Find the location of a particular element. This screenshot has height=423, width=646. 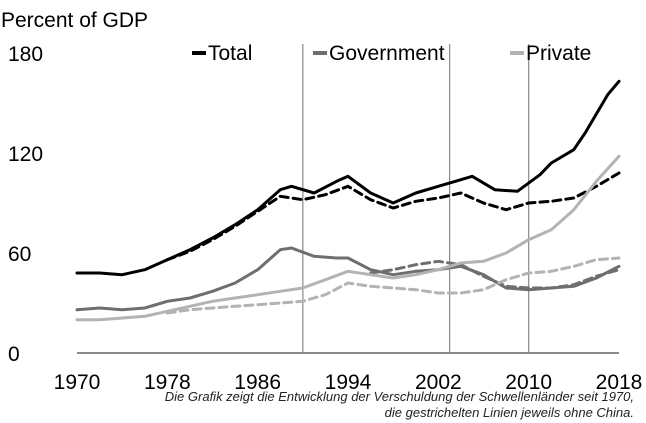

x-tick-label-2010: 2010 is located at coordinates (528, 380).